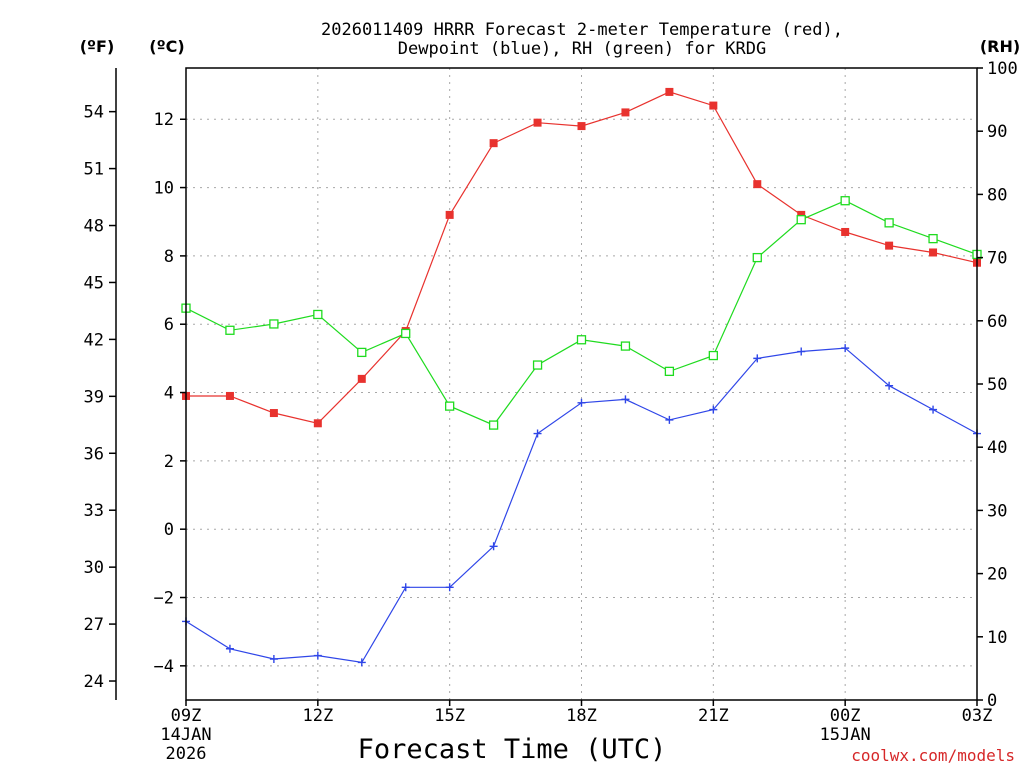 The height and width of the screenshot is (768, 1024). I want to click on x-tick-label: 21Z, so click(713, 716).